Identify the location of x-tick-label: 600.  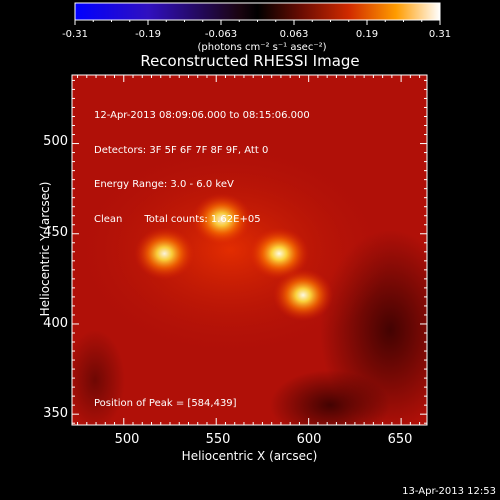
(309, 439).